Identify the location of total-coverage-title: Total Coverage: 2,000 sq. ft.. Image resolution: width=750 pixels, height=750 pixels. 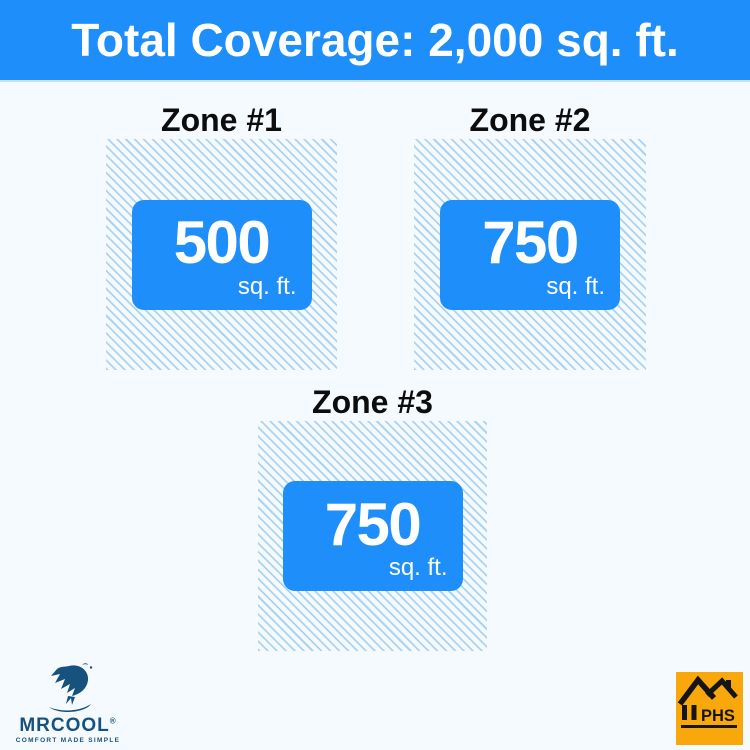
(375, 40).